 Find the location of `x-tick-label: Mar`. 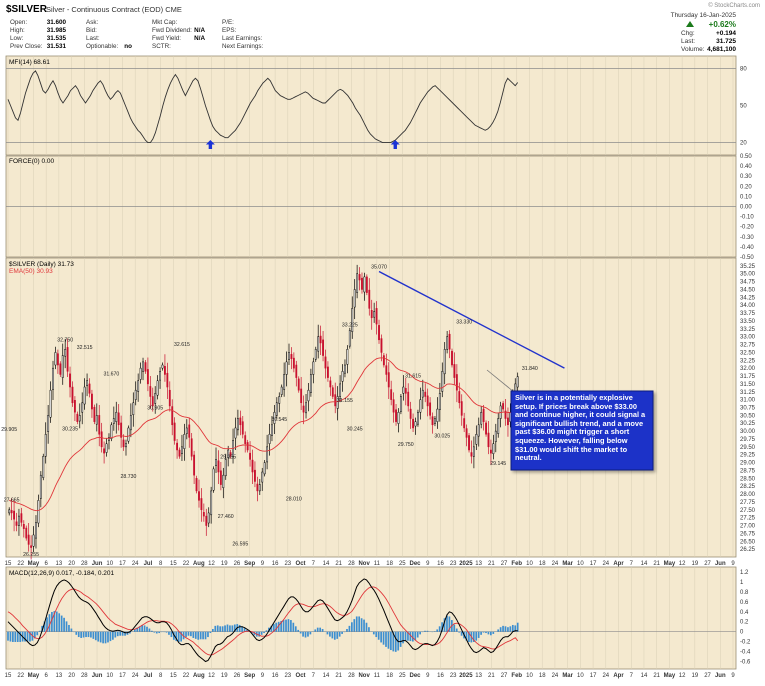

x-tick-label: Mar is located at coordinates (567, 676).